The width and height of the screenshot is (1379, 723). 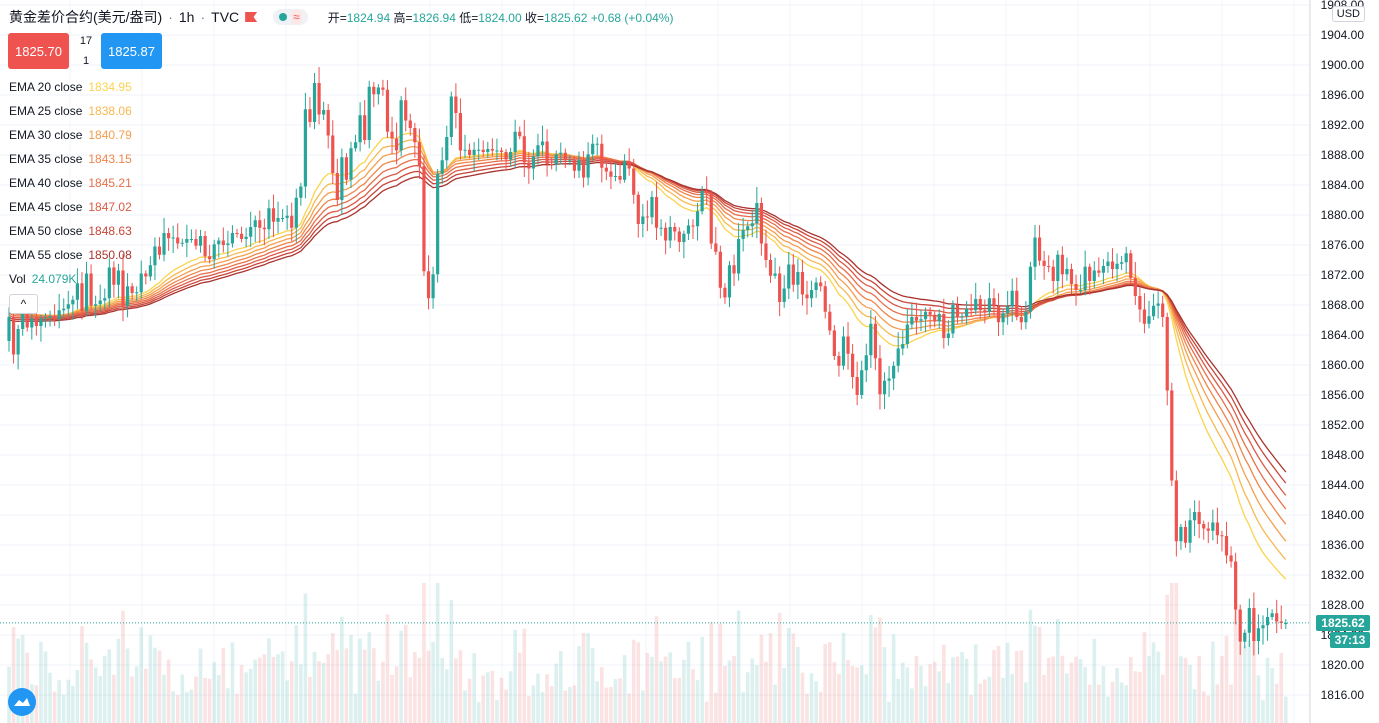 I want to click on flag-icon, so click(x=251, y=17).